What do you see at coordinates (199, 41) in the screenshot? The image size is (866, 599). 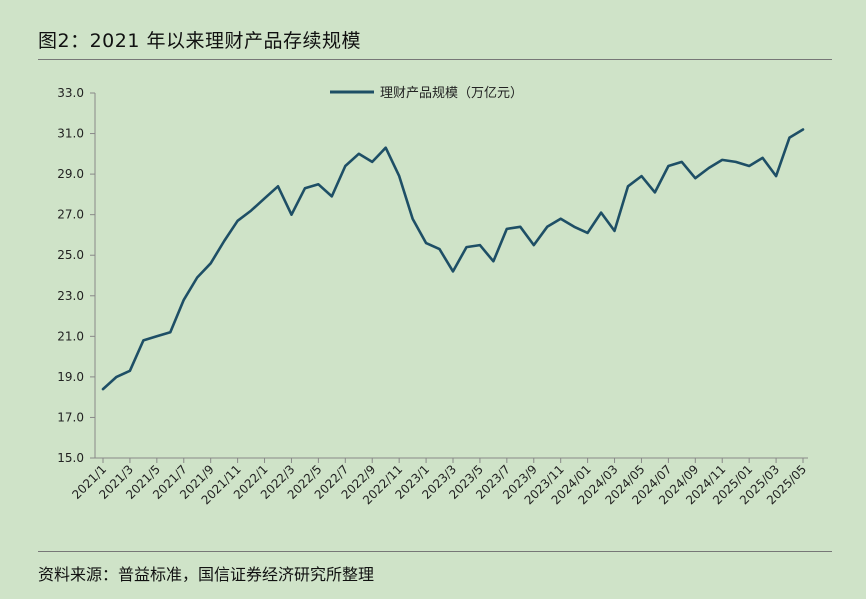 I see `chart-title: 图2：2021 年以来理财产品存续规模` at bounding box center [199, 41].